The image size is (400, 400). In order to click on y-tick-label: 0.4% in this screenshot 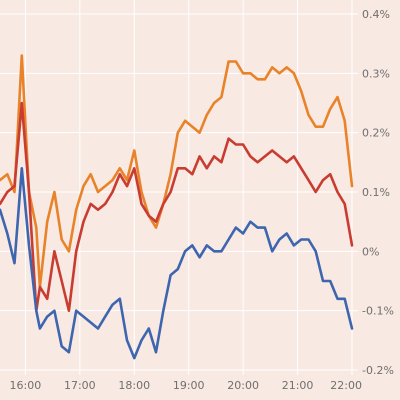, I will do `click(376, 14)`.